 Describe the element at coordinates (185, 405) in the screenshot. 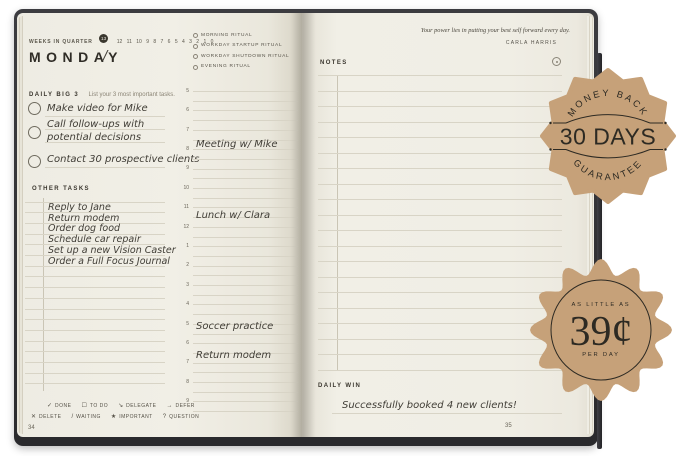

I see `legend-label: DEFER` at that location.